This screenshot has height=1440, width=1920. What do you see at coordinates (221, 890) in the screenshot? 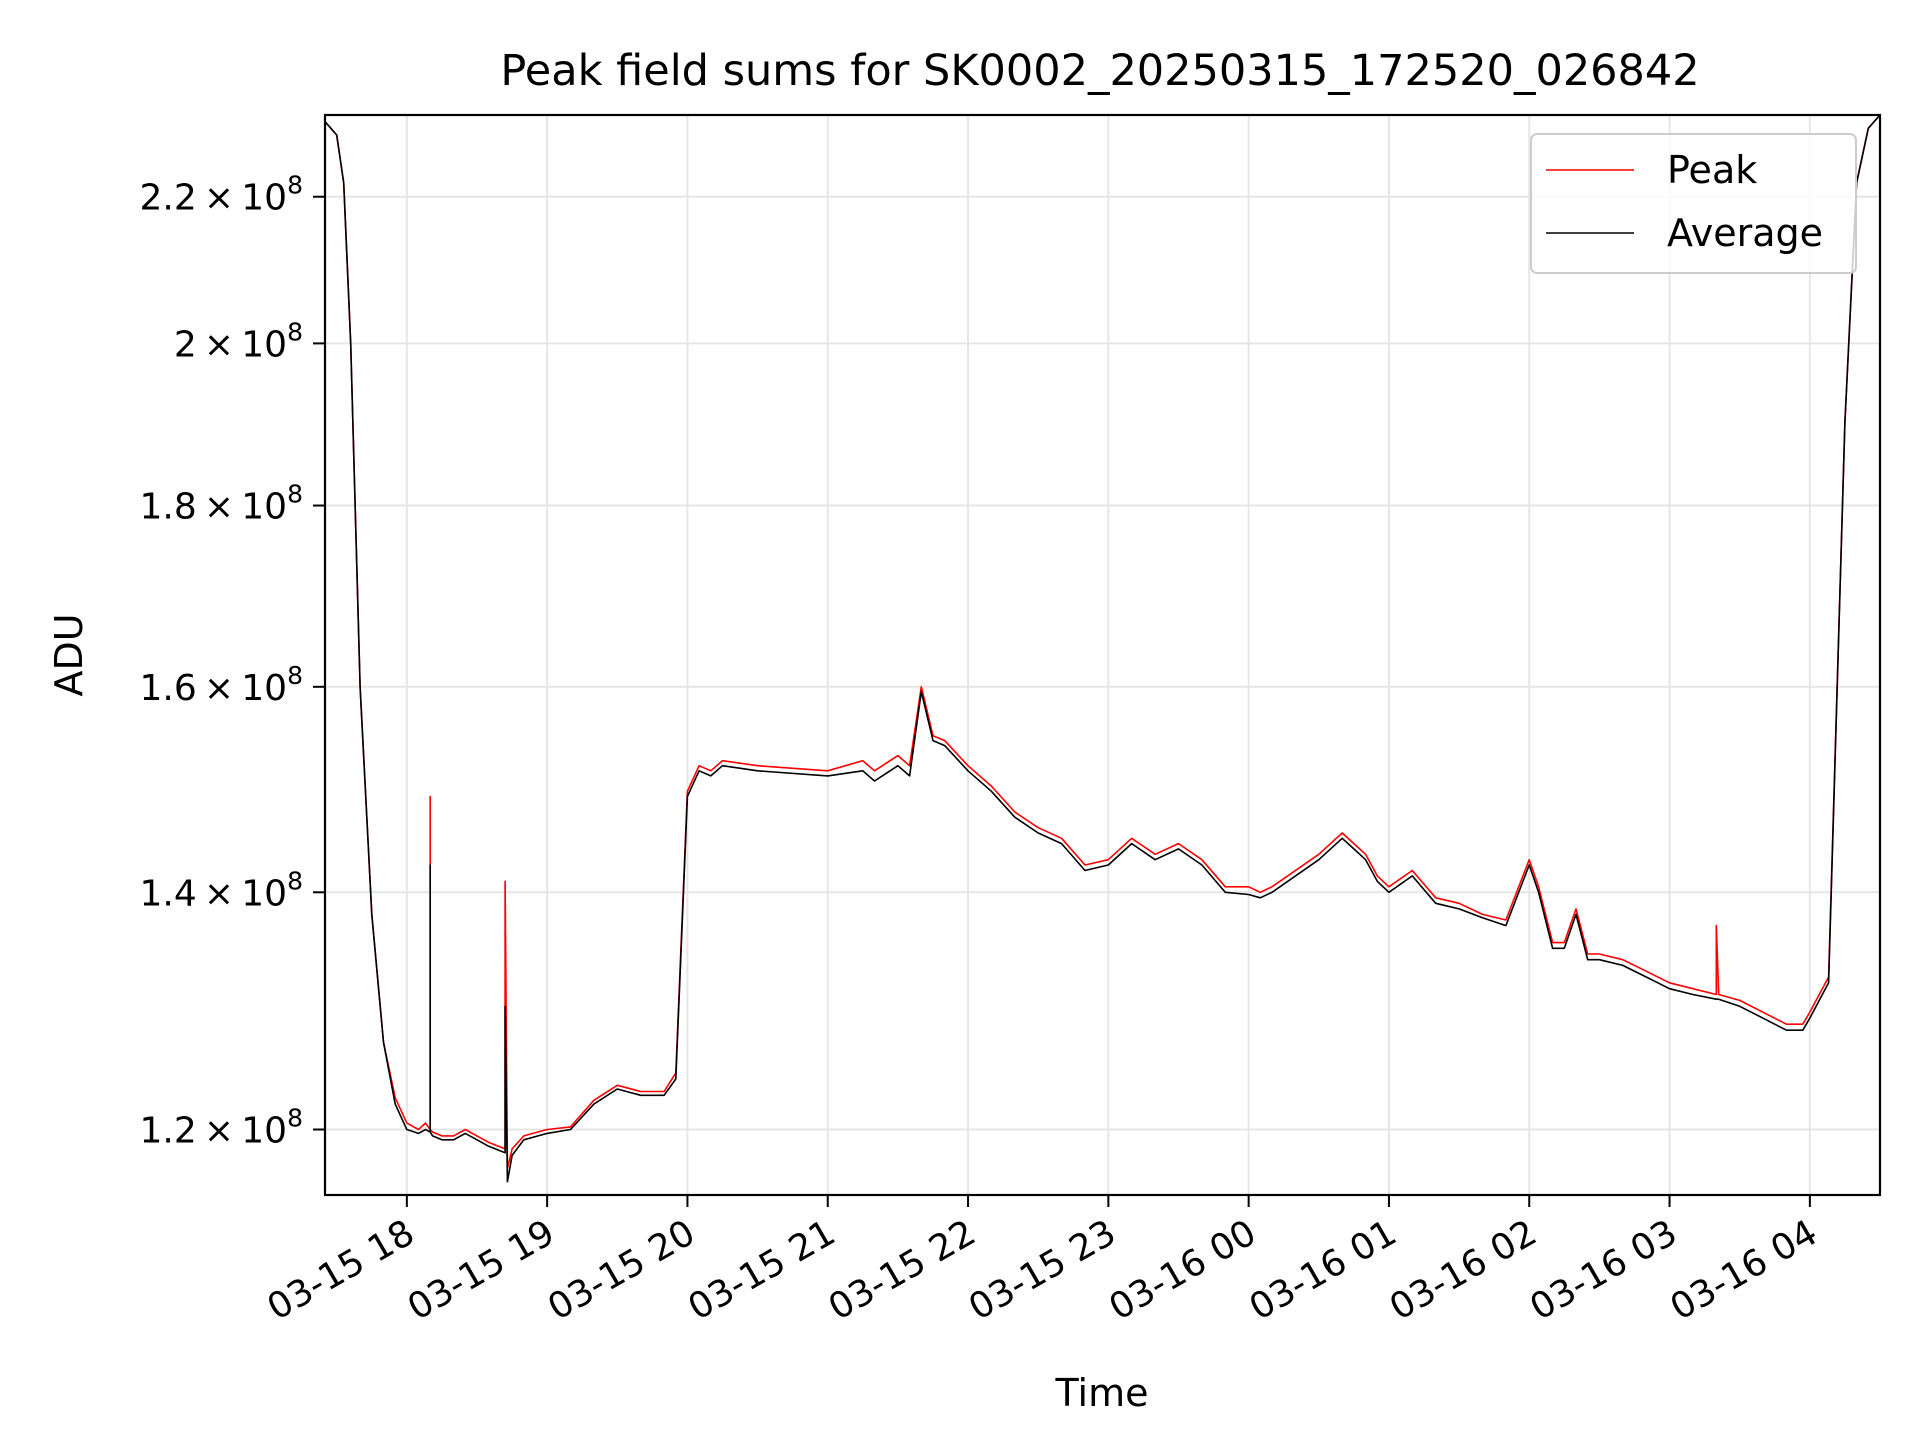
I see `y-tick-label: 1.4 × 108` at bounding box center [221, 890].